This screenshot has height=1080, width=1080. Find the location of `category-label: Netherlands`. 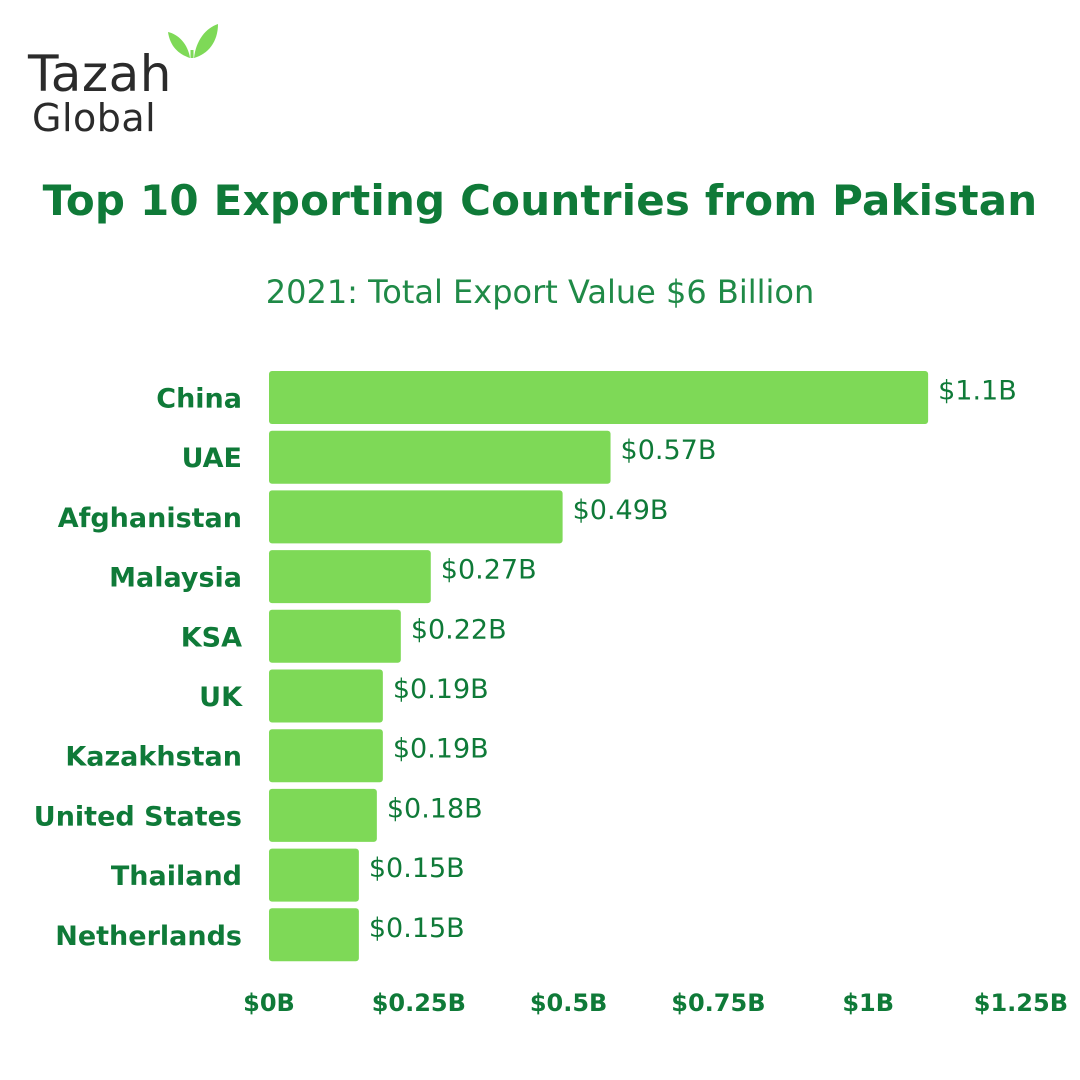

category-label: Netherlands is located at coordinates (148, 936).